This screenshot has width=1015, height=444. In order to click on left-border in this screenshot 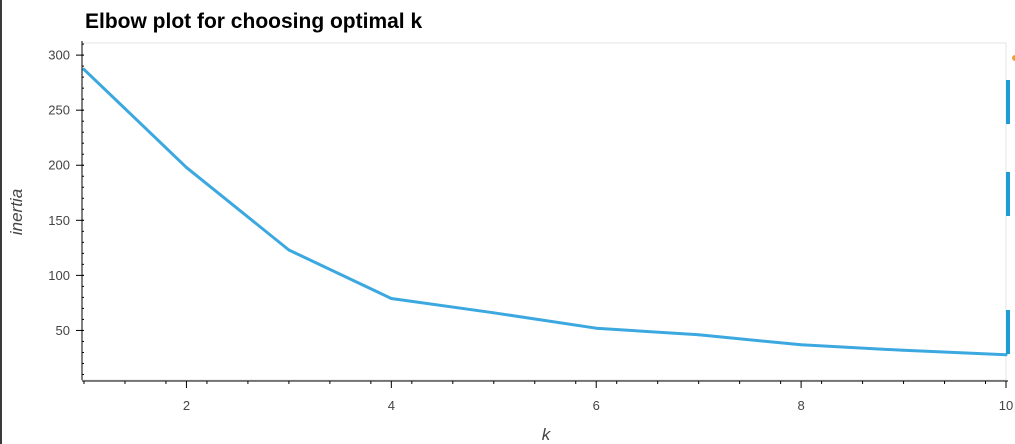, I will do `click(1, 222)`.